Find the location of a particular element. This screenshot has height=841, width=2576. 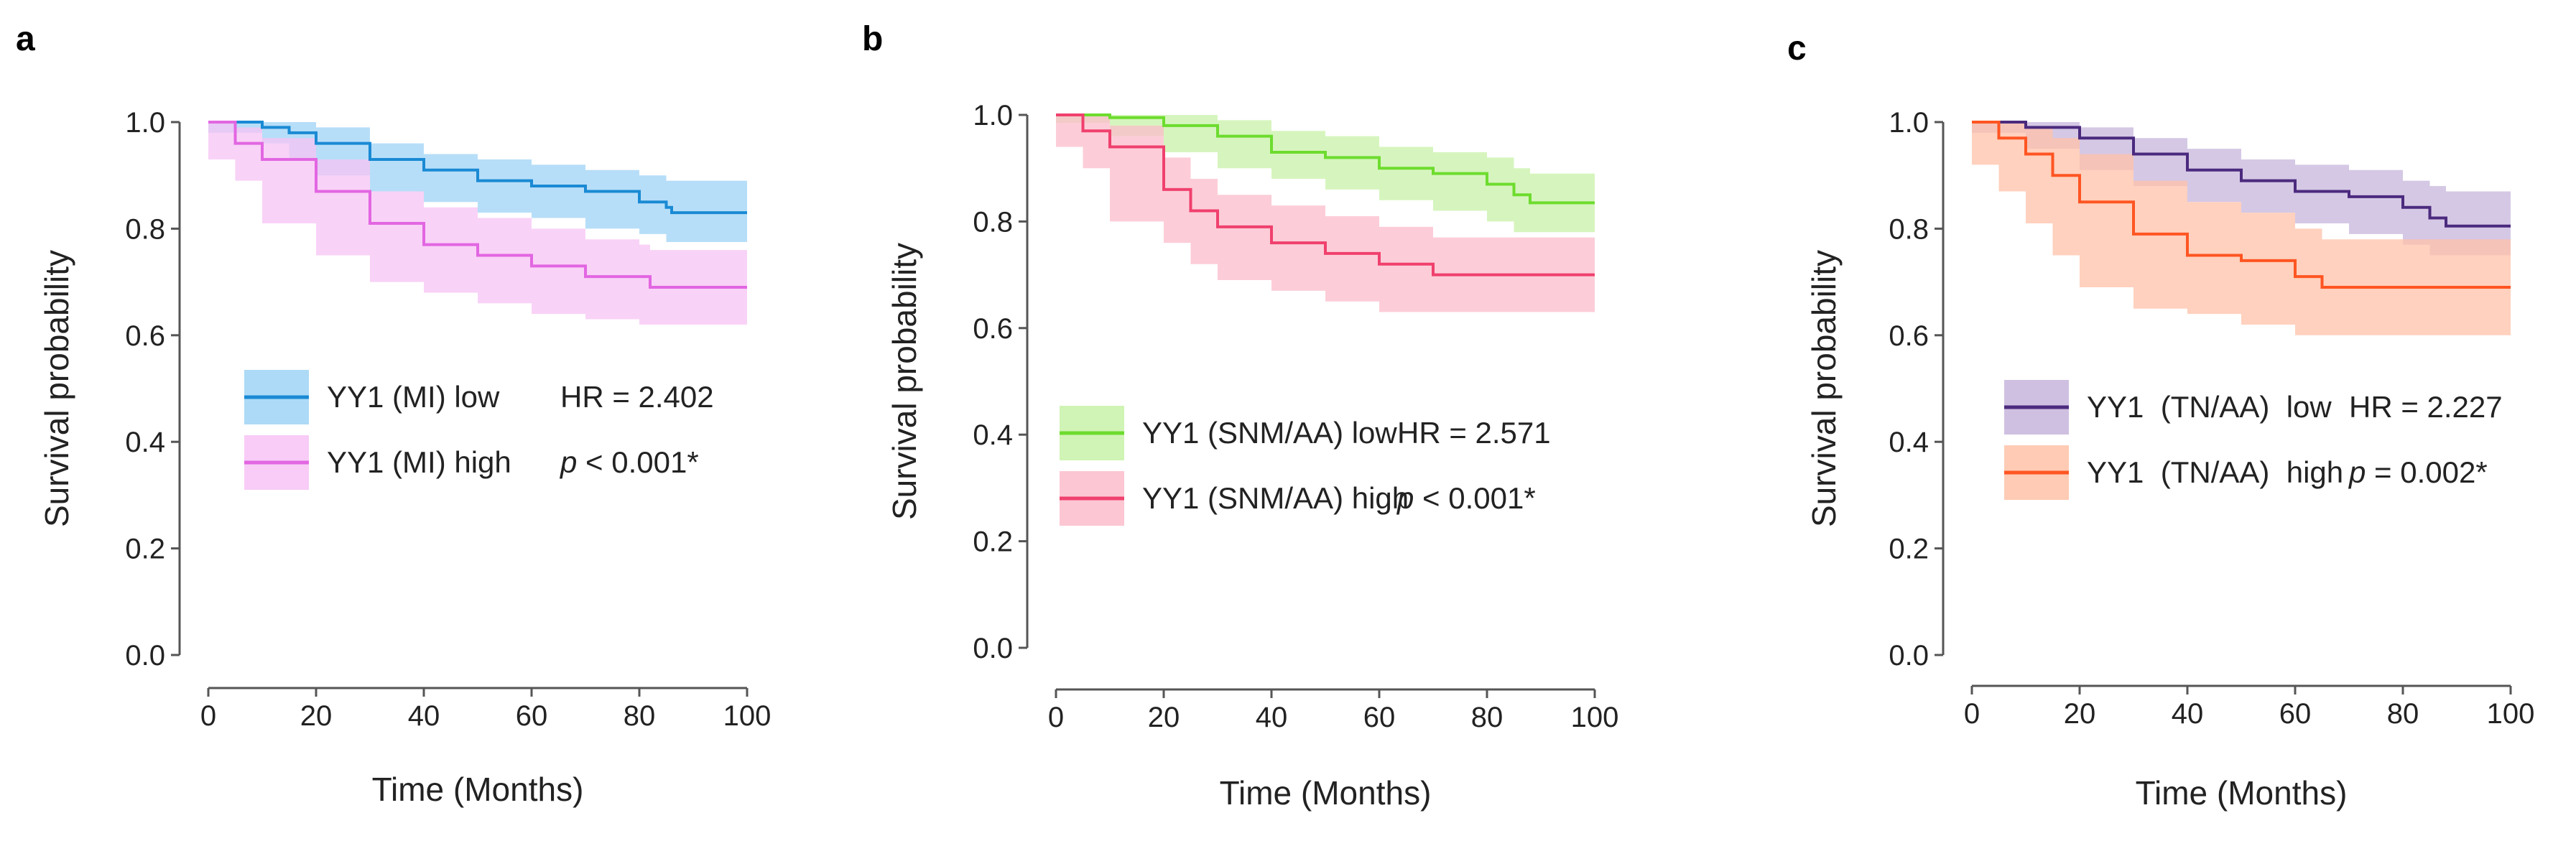

hazard-ratio-label: HR = 2.402 is located at coordinates (637, 397).